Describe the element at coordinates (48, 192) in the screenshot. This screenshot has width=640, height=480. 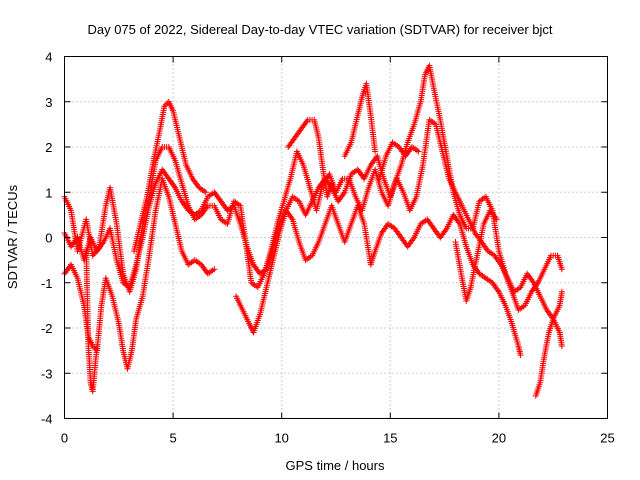
I see `y-tick-label: 1` at that location.